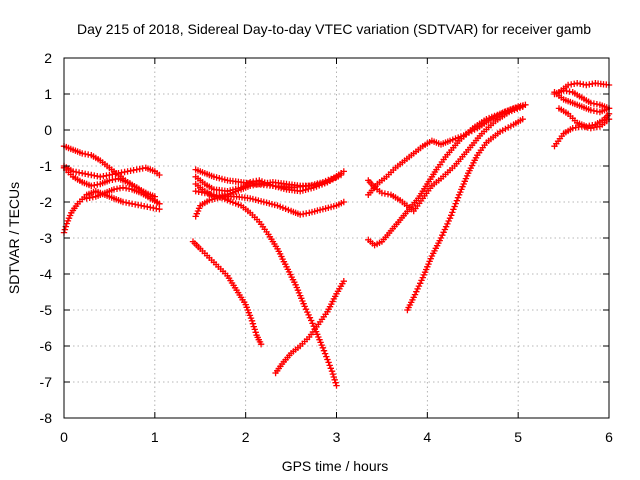 The height and width of the screenshot is (480, 640). What do you see at coordinates (46, 238) in the screenshot?
I see `y-tick-label: -3` at bounding box center [46, 238].